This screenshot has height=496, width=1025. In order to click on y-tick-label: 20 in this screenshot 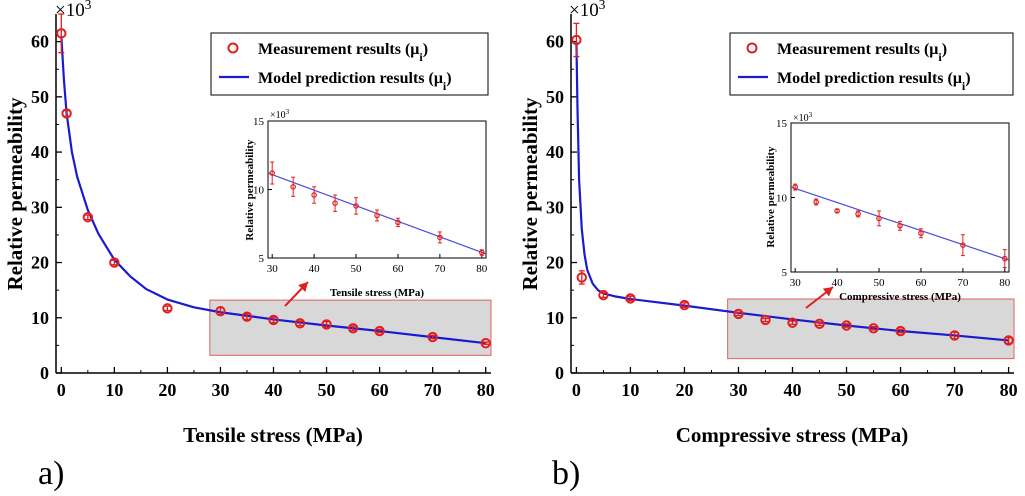, I will do `click(555, 263)`.